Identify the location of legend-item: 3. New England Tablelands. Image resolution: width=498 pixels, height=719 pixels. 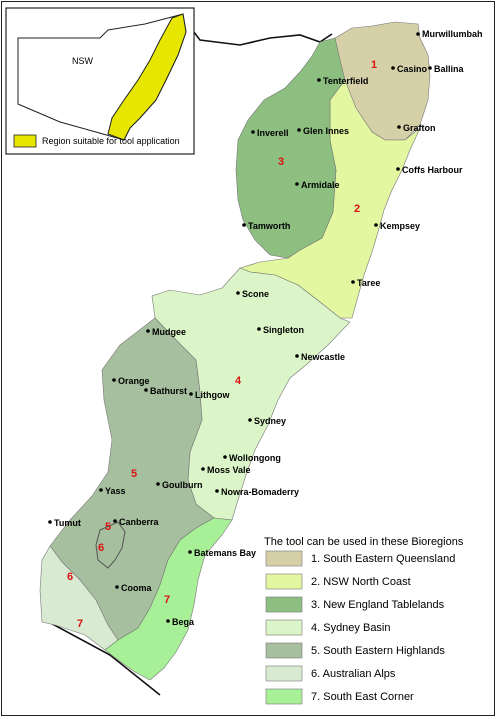
(355, 604).